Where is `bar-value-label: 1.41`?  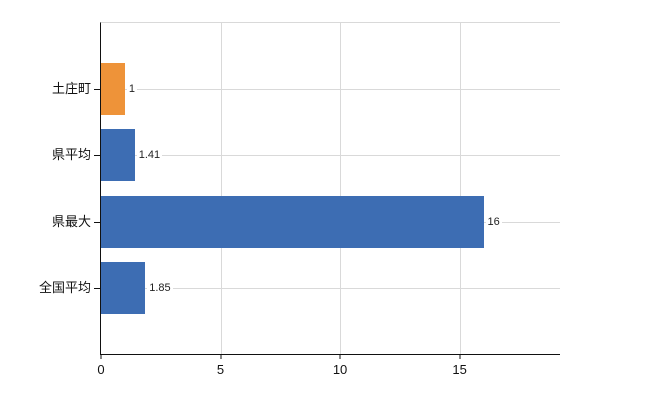
bar-value-label: 1.41 is located at coordinates (149, 155).